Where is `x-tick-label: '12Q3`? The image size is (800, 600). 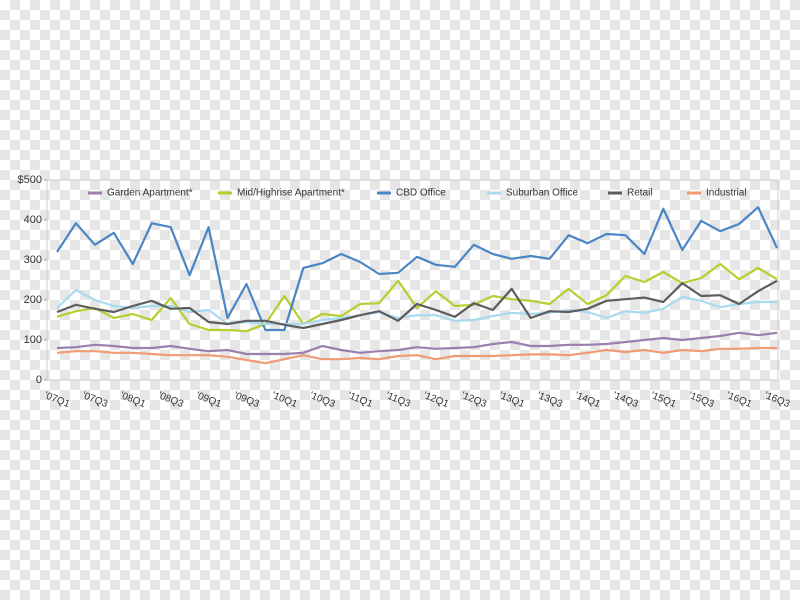 x-tick-label: '12Q3 is located at coordinates (474, 400).